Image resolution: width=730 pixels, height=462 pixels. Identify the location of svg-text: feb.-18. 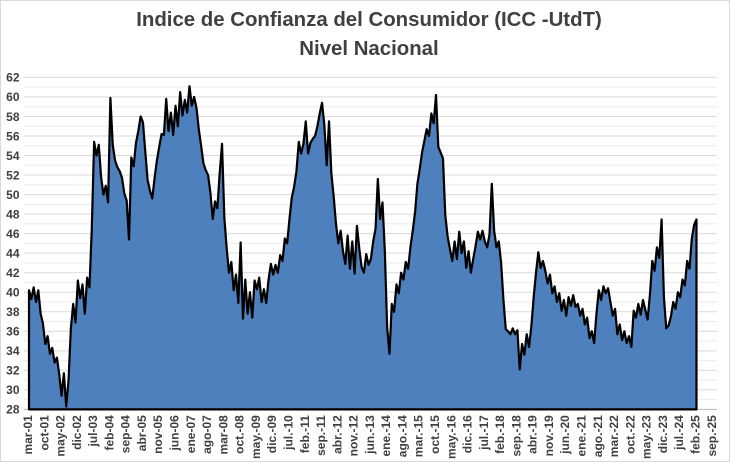
(500, 434).